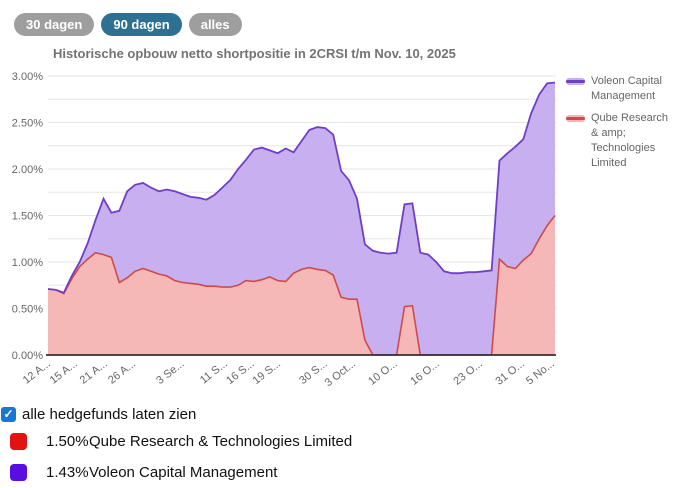 Image resolution: width=679 pixels, height=488 pixels. I want to click on checkbox-label: alle hedgefunds laten zien, so click(109, 414).